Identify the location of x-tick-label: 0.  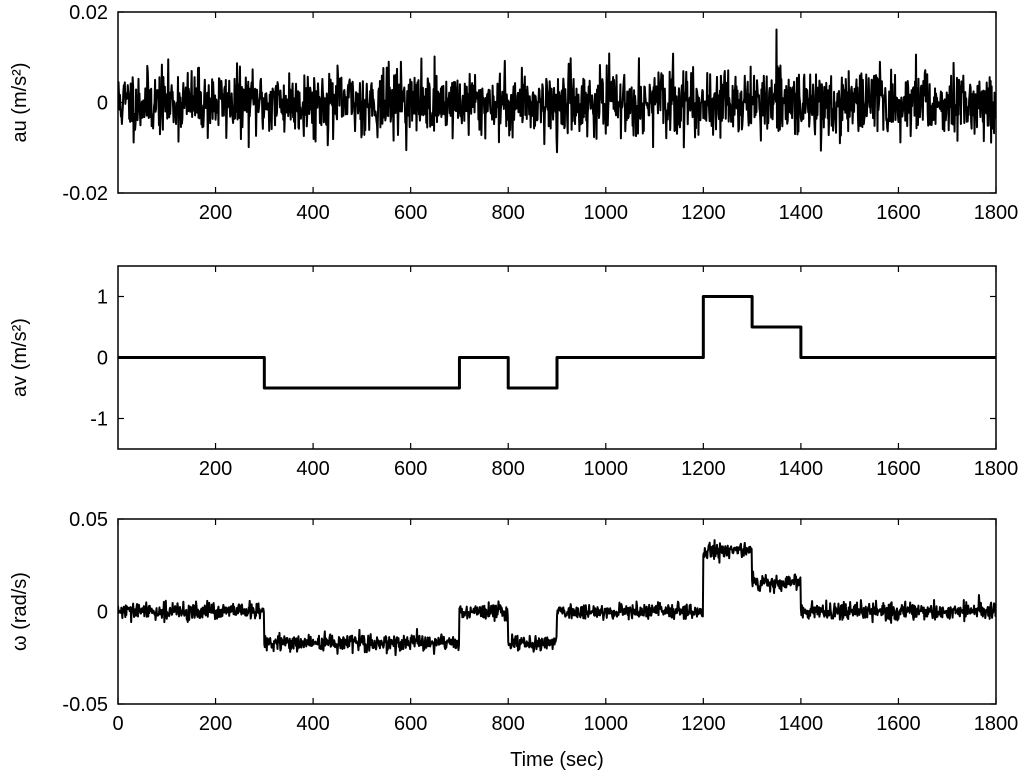
(117, 724).